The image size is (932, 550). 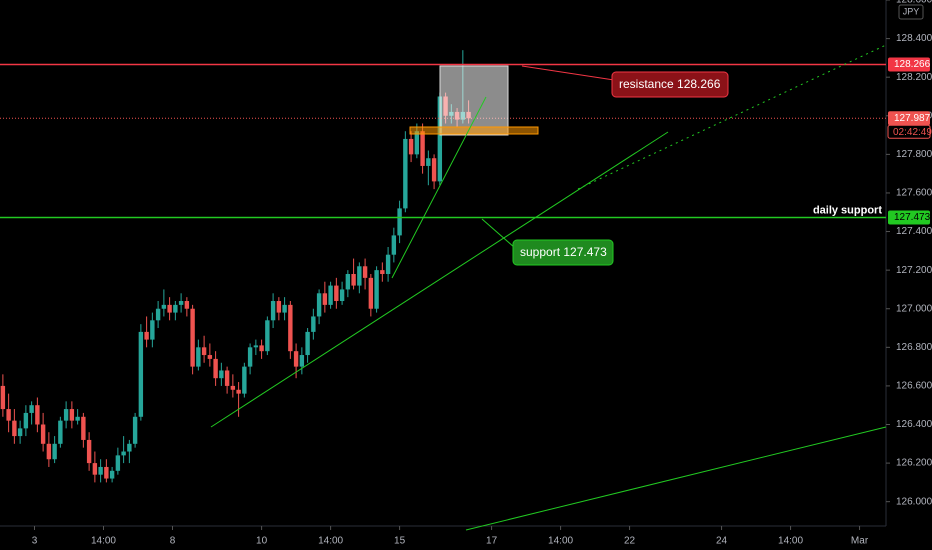 I want to click on price-tag-label: 128.266, so click(x=912, y=64).